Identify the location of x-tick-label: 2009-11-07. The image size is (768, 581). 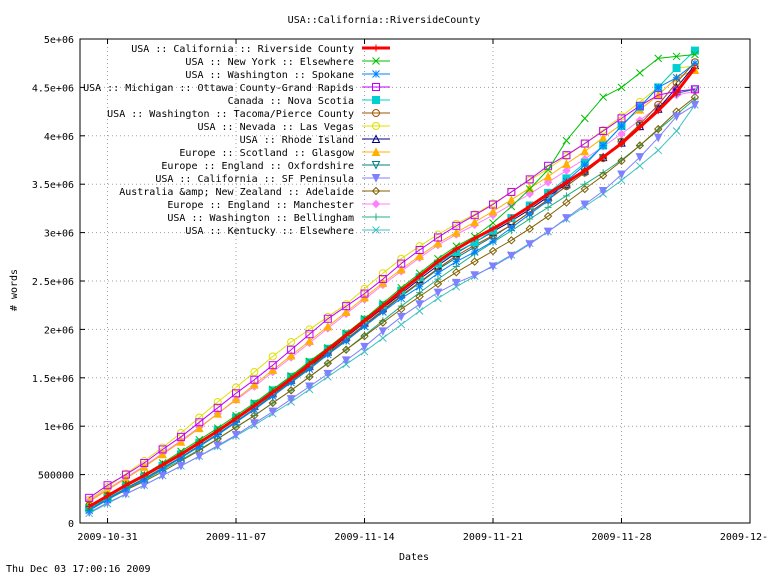
(236, 537).